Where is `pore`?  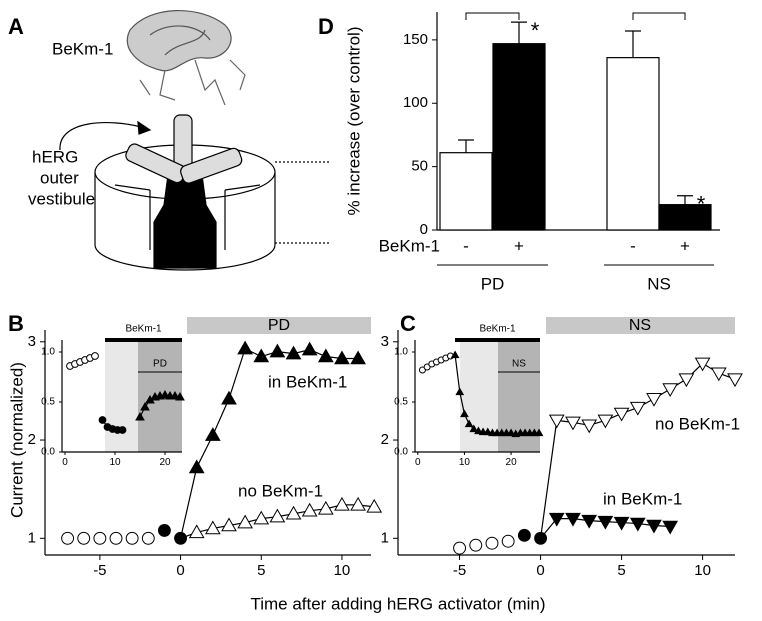 pore is located at coordinates (185, 221).